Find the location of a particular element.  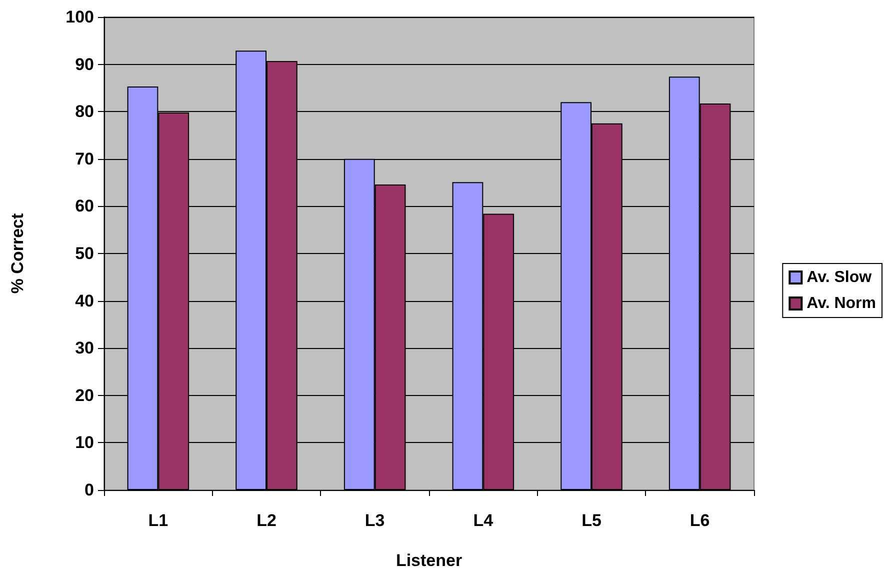

x-tick-label: L6 is located at coordinates (700, 520).